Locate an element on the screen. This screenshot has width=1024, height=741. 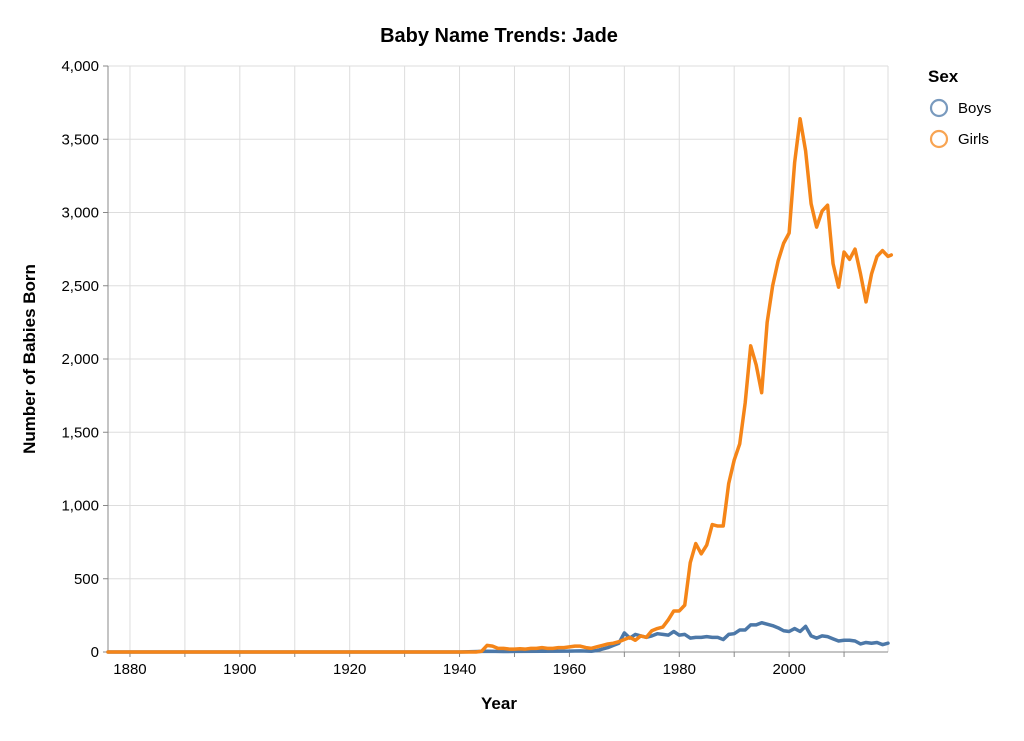
legend-title: Sex is located at coordinates (943, 76).